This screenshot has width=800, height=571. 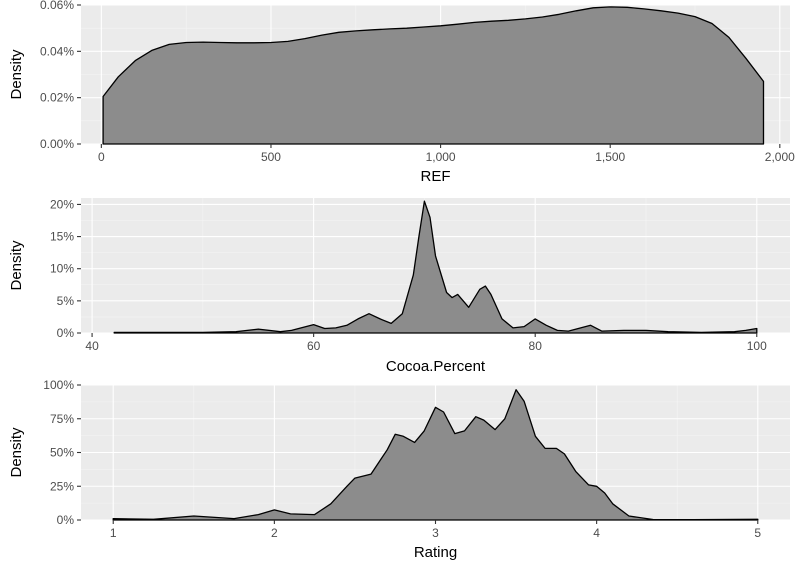 I want to click on y-tick-label: 100%, so click(x=58, y=385).